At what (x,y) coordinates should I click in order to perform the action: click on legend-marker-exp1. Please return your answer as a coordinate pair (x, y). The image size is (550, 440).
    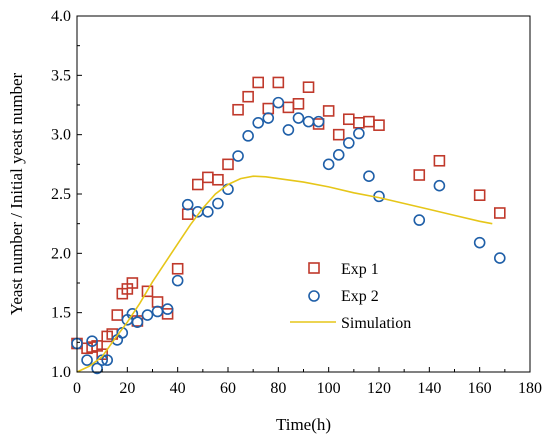
    Looking at the image, I should click on (314, 268).